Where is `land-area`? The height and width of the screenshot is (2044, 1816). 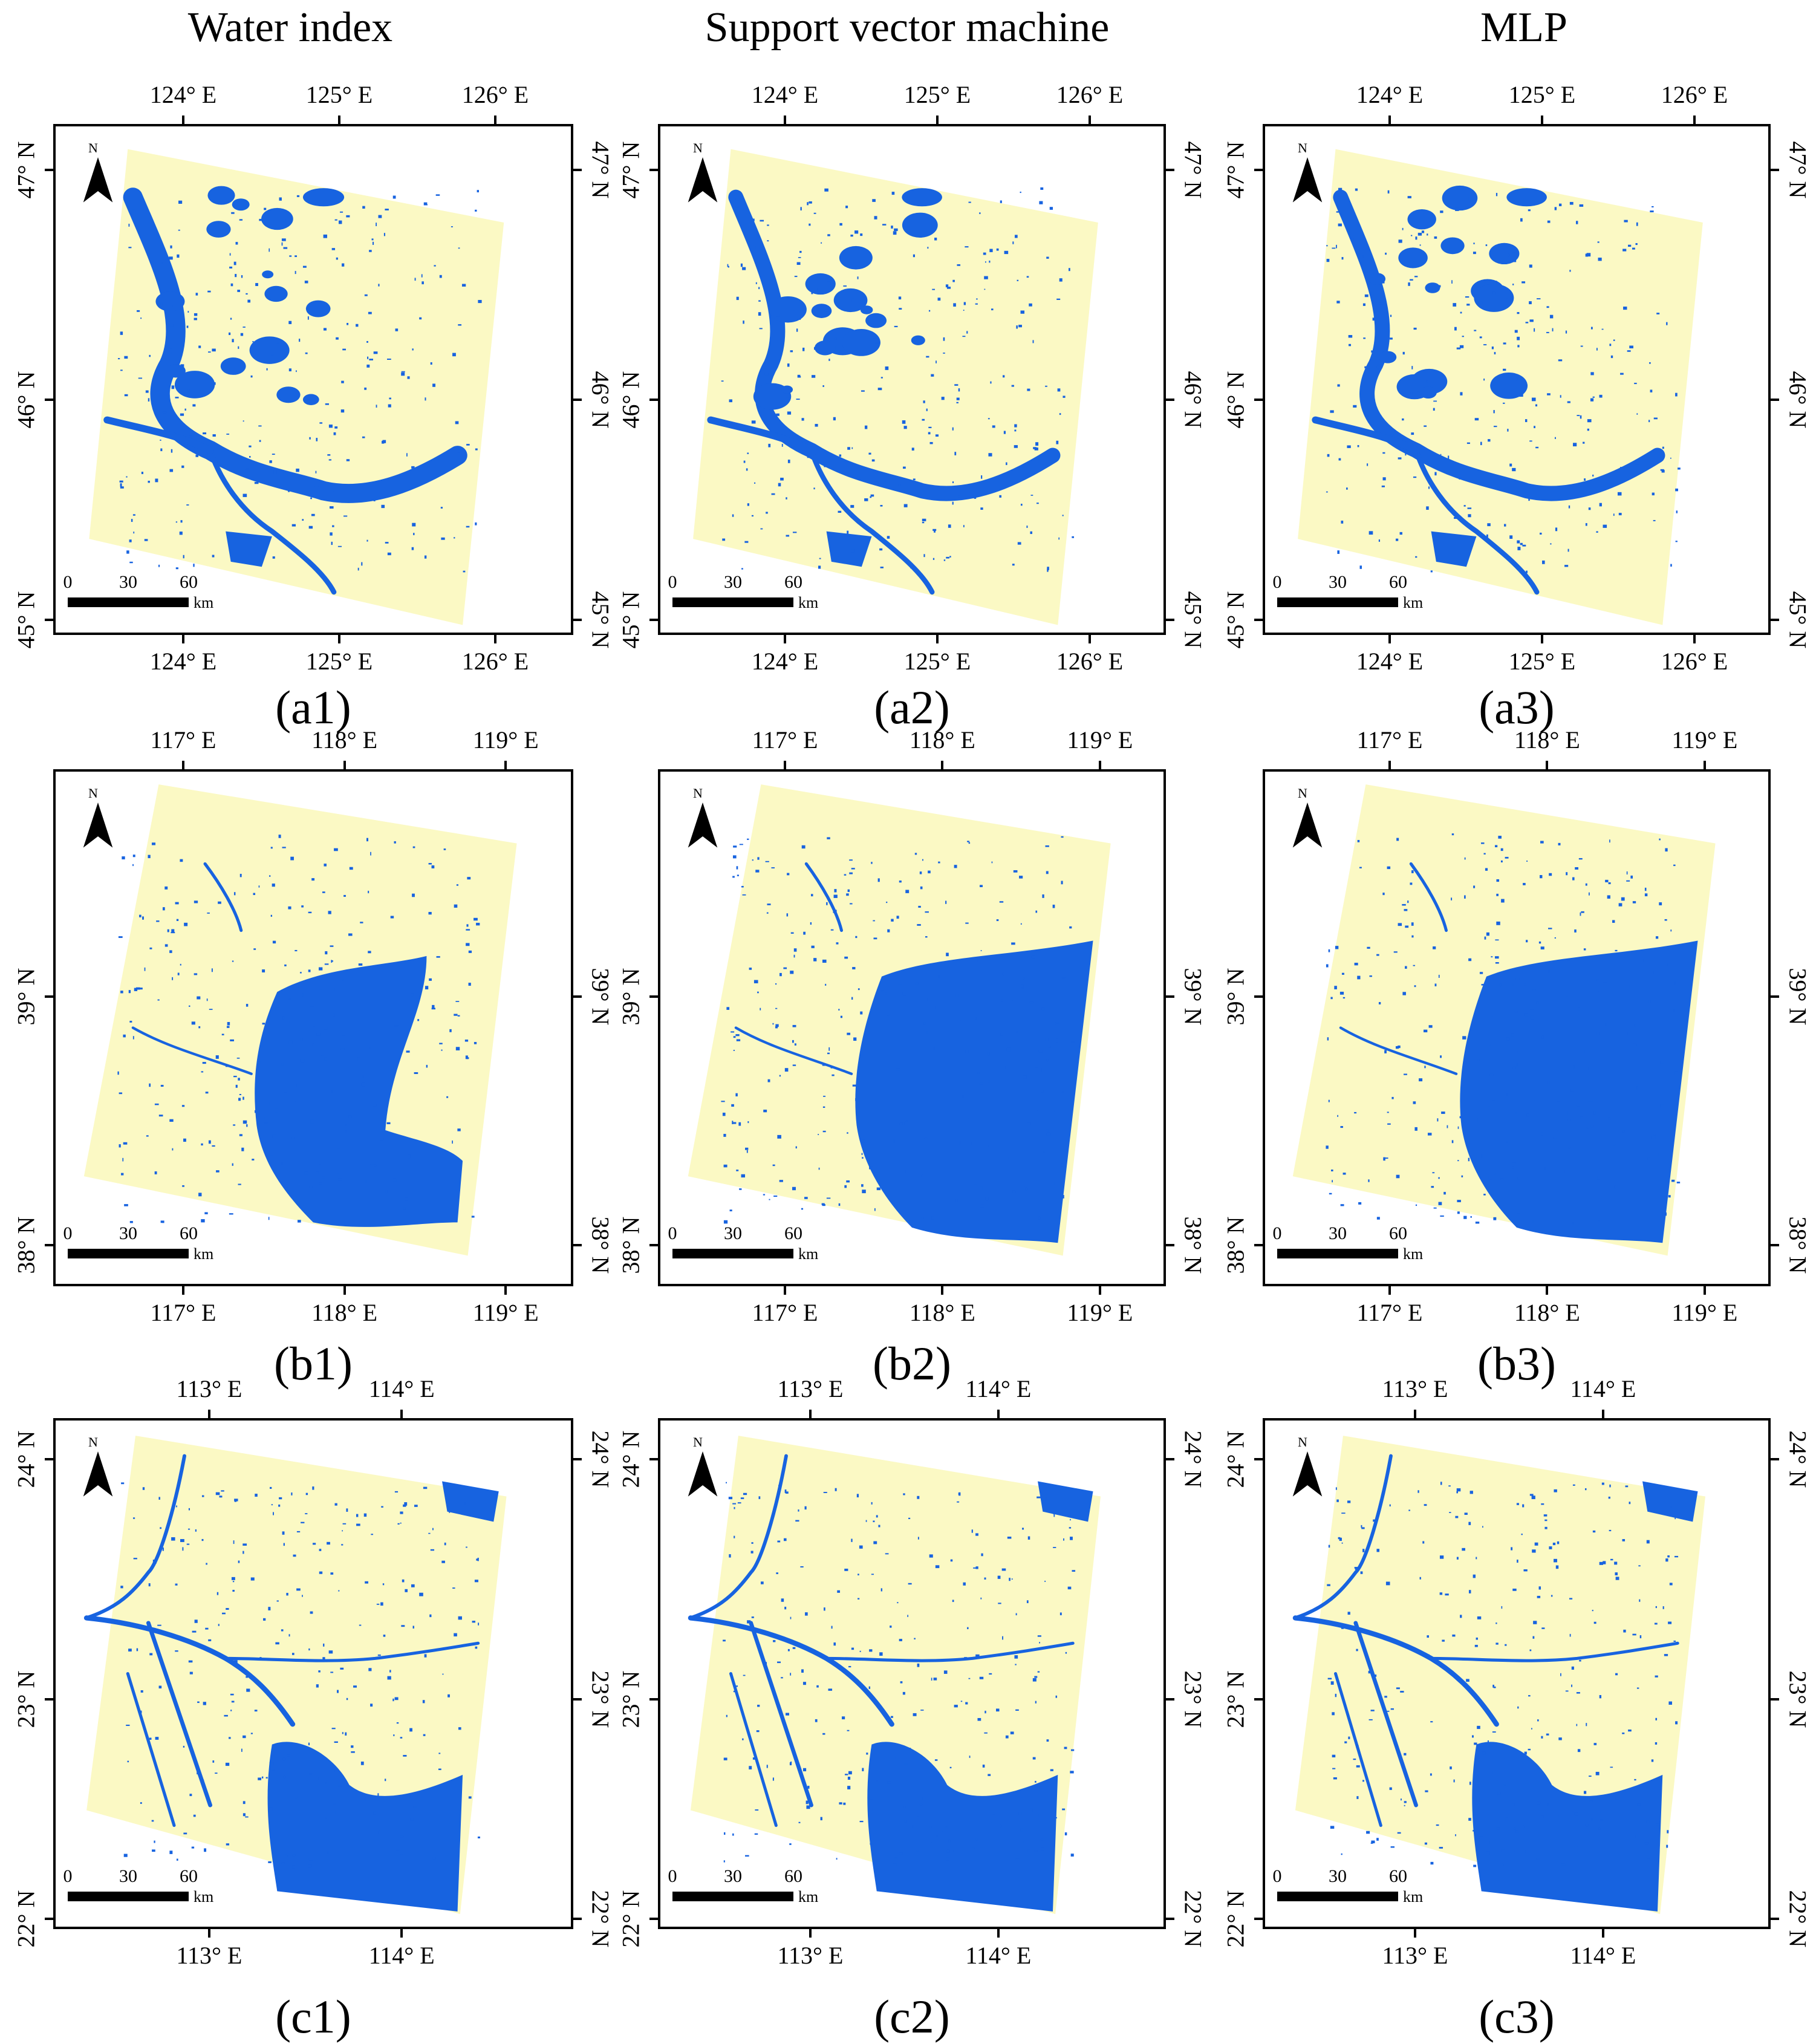
land-area is located at coordinates (895, 387).